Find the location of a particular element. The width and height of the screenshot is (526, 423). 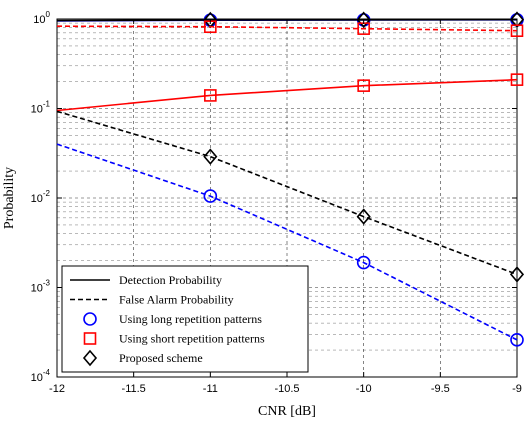

legend-circle-marker is located at coordinates (90, 319).